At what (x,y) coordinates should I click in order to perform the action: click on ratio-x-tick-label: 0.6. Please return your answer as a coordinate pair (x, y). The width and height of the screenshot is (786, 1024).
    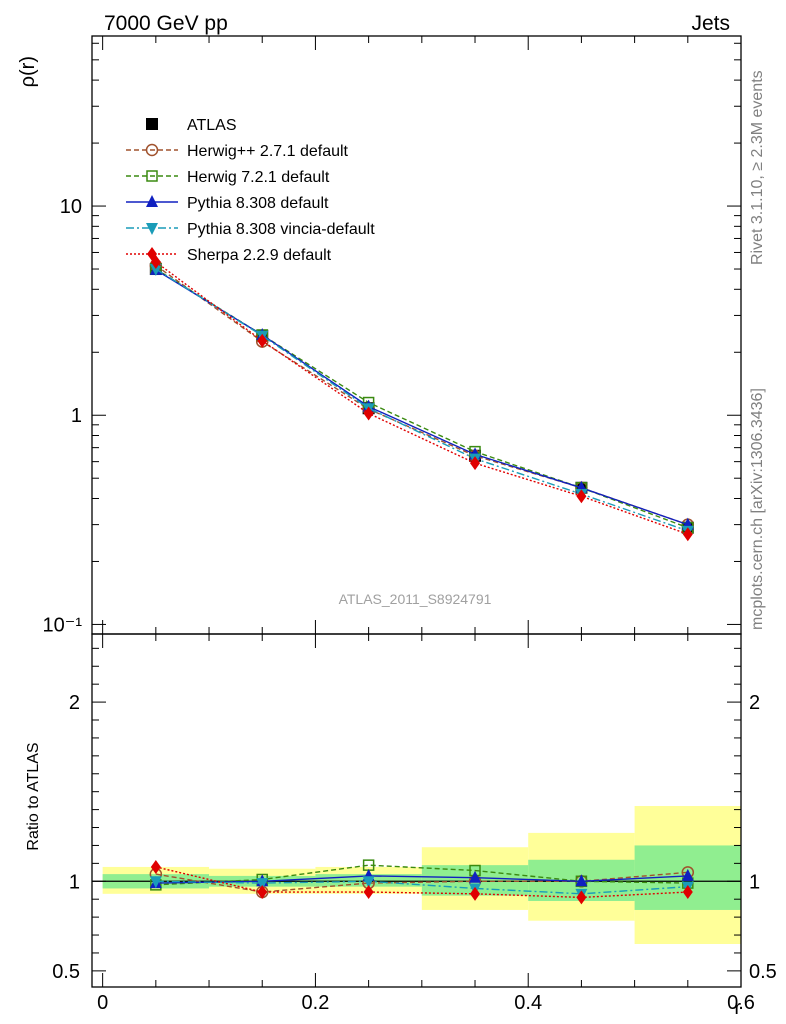
    Looking at the image, I should click on (741, 1003).